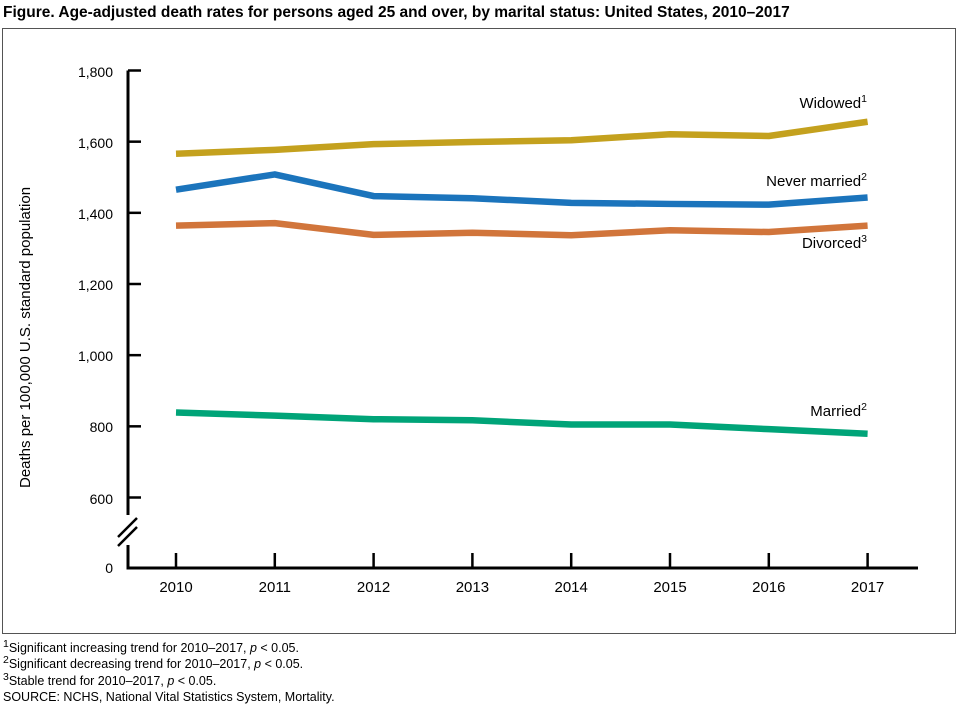 This screenshot has width=960, height=706. I want to click on x-tick-label: 2016, so click(769, 587).